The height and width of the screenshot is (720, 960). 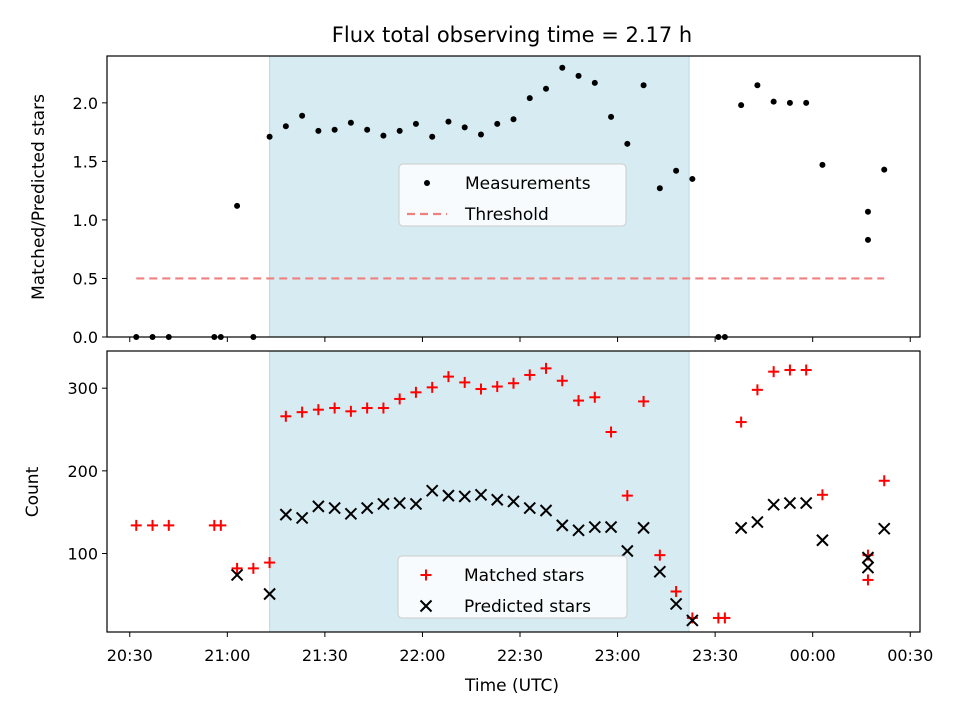 I want to click on bottom-legend-item: Matched stars, so click(x=502, y=576).